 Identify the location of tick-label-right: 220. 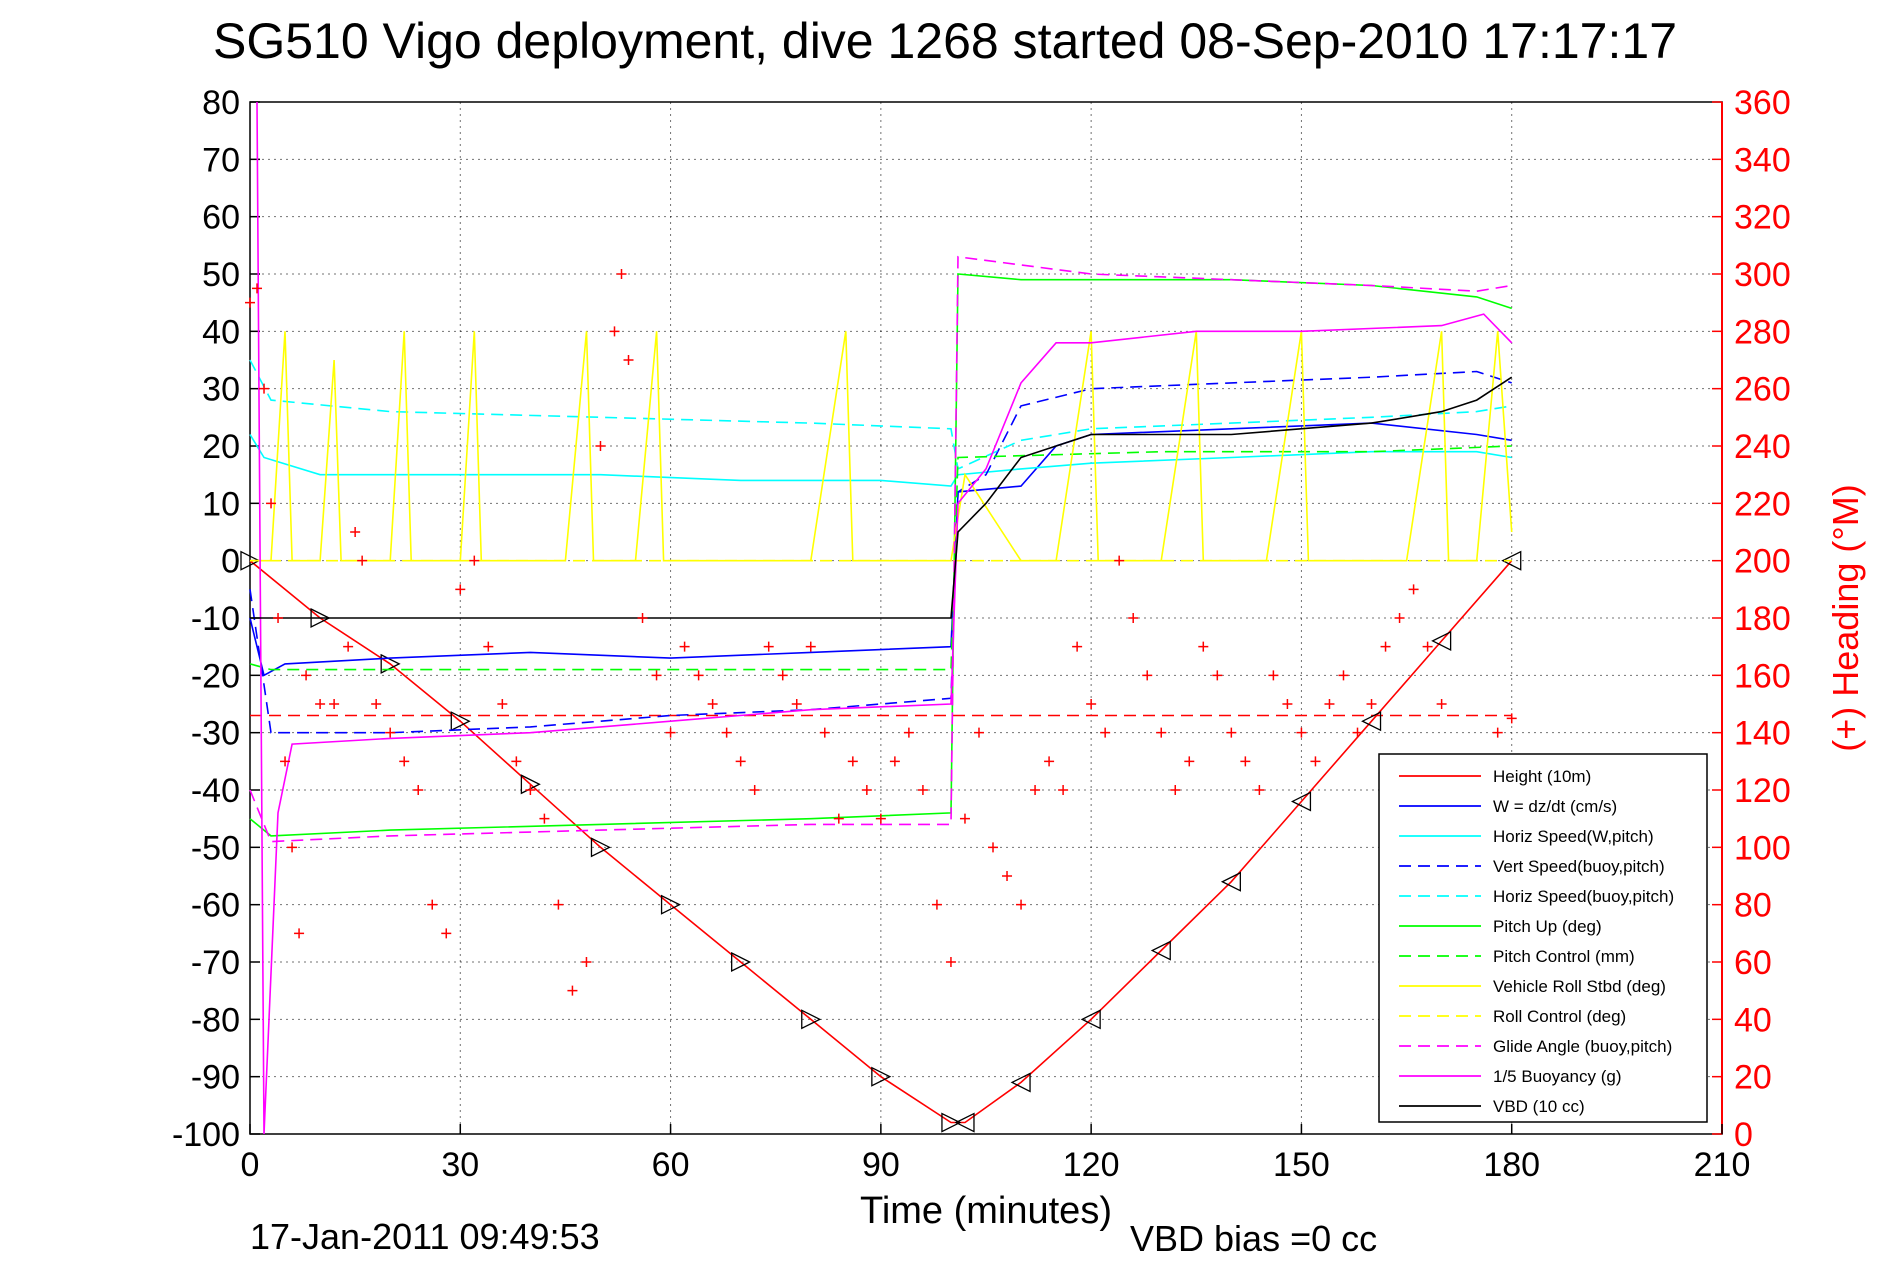
(1762, 504).